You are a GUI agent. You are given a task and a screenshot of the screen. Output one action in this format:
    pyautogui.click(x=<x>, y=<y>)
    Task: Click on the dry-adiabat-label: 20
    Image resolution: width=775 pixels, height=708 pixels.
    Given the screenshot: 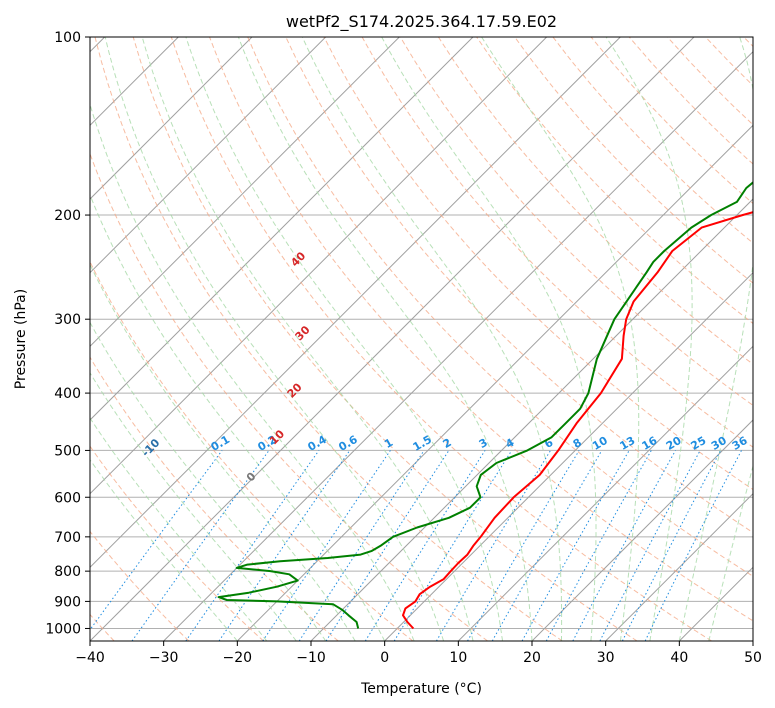 What is the action you would take?
    pyautogui.click(x=295, y=390)
    